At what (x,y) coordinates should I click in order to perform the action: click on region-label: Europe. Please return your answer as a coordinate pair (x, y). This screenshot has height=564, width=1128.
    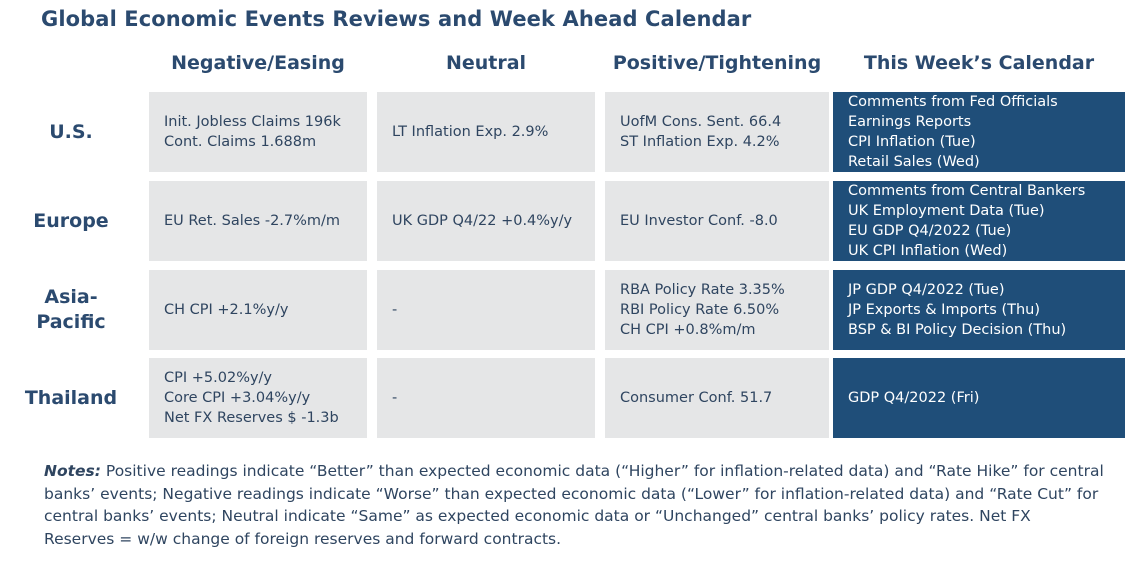
    Looking at the image, I should click on (71, 220).